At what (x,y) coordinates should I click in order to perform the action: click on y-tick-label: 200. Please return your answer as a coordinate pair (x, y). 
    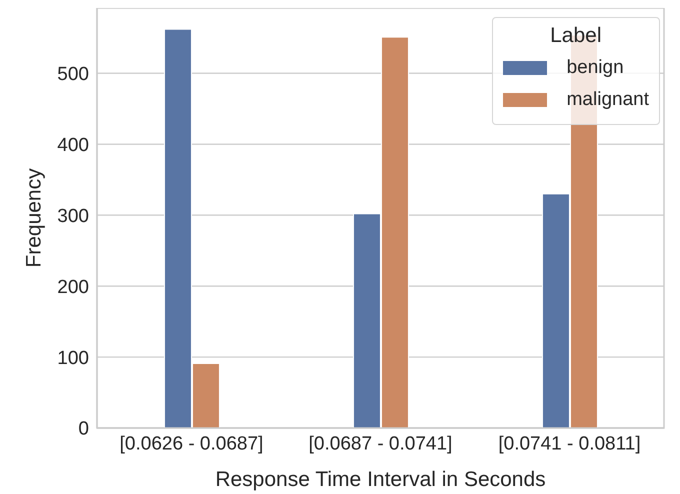
    Looking at the image, I should click on (73, 287).